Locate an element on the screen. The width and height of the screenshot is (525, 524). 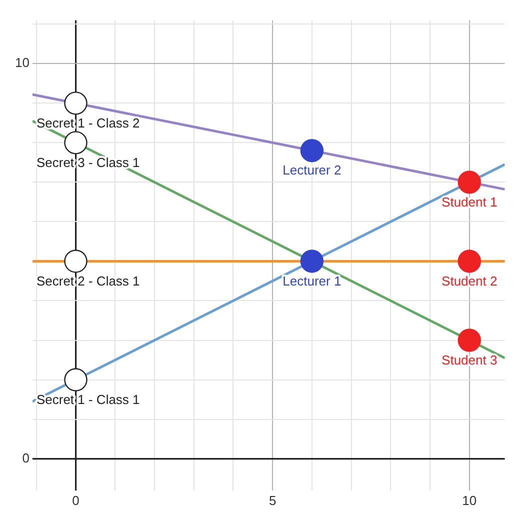
annotation: Student 3 is located at coordinates (470, 360).